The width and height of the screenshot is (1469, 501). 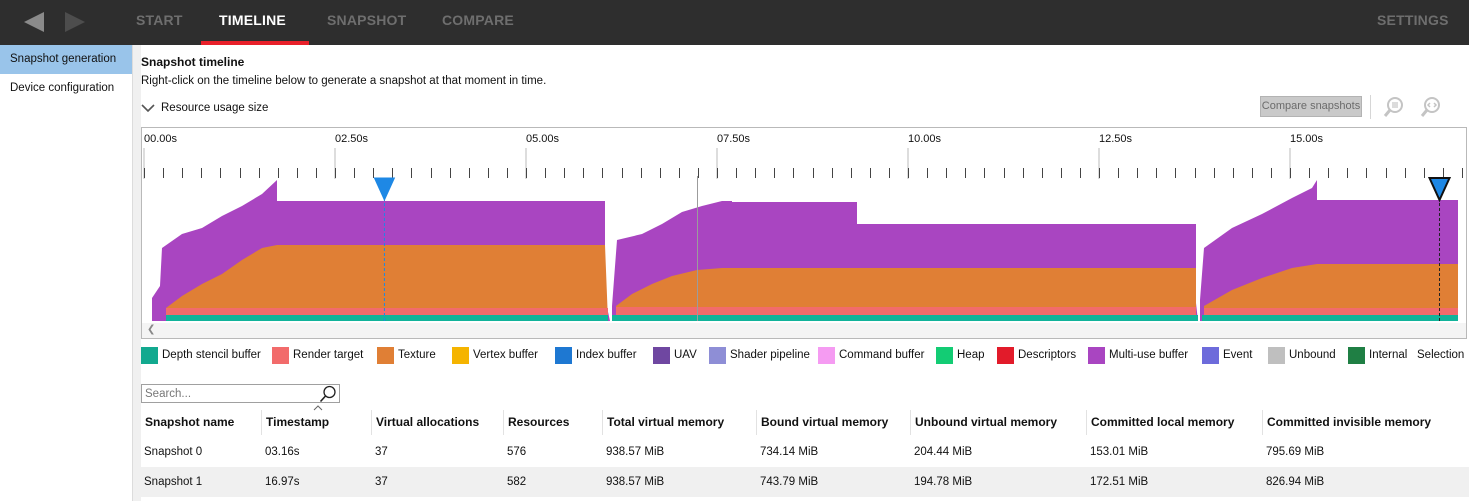 I want to click on search-box, so click(x=240, y=393).